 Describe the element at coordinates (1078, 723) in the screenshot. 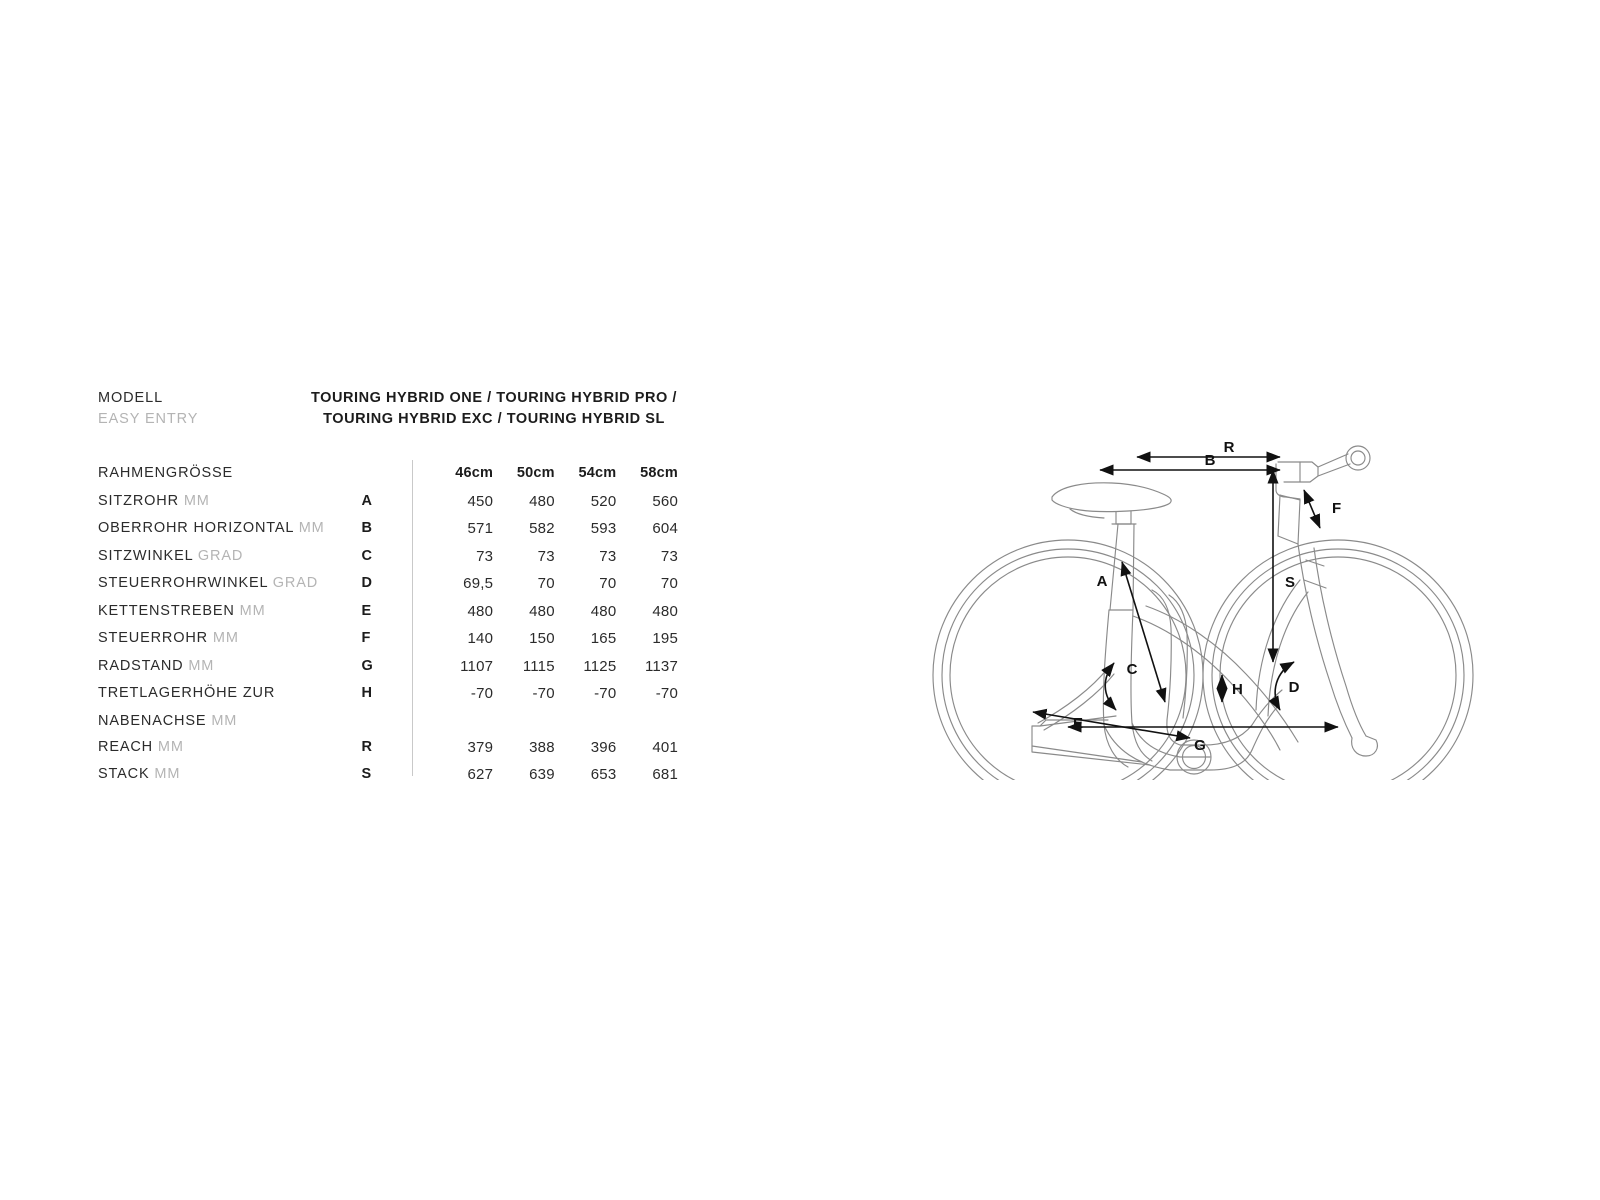

I see `dimension-label-e: E` at that location.